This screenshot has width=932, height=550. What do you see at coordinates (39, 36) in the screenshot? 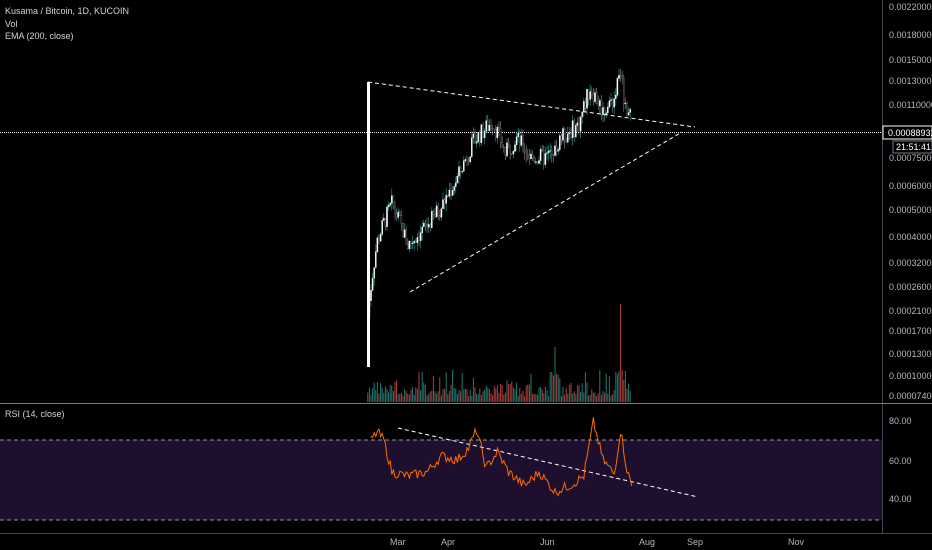
I see `ema-legend: EMA (200, close)` at bounding box center [39, 36].